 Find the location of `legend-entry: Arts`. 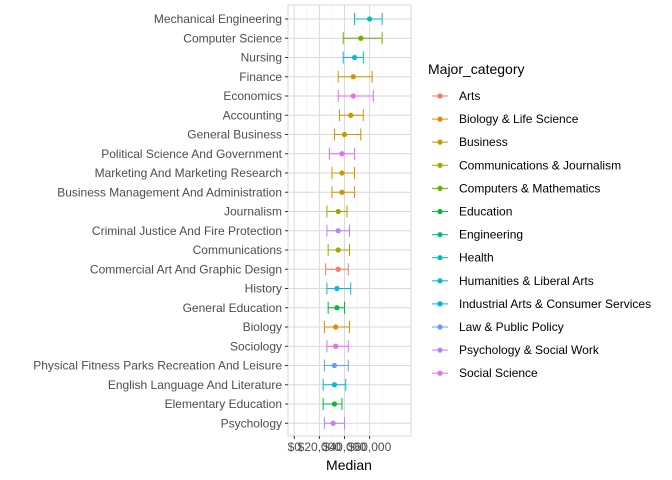

legend-entry: Arts is located at coordinates (456, 96).